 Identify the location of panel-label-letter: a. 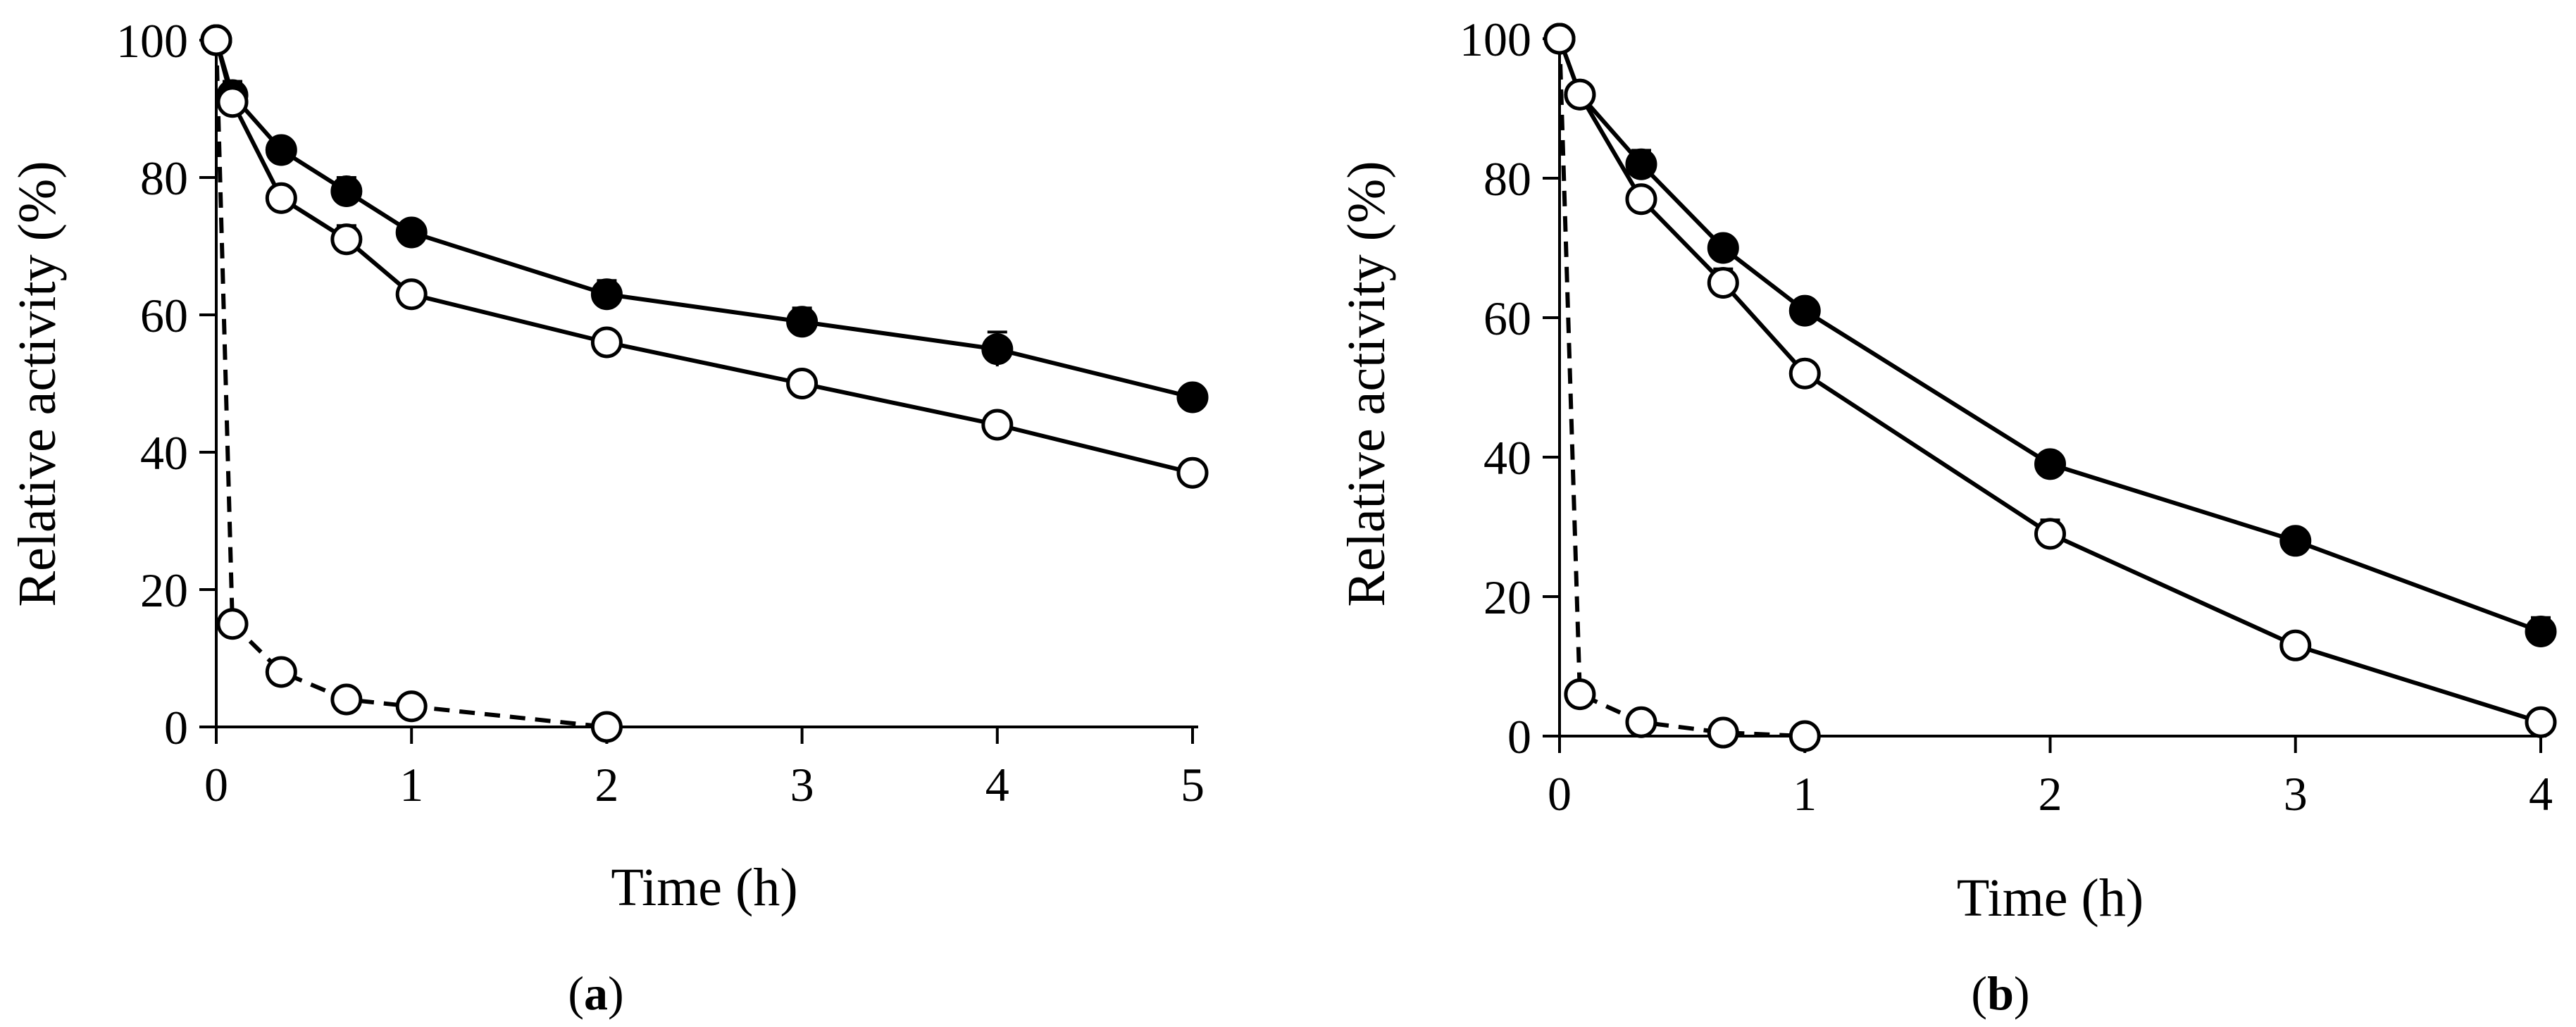
(596, 993).